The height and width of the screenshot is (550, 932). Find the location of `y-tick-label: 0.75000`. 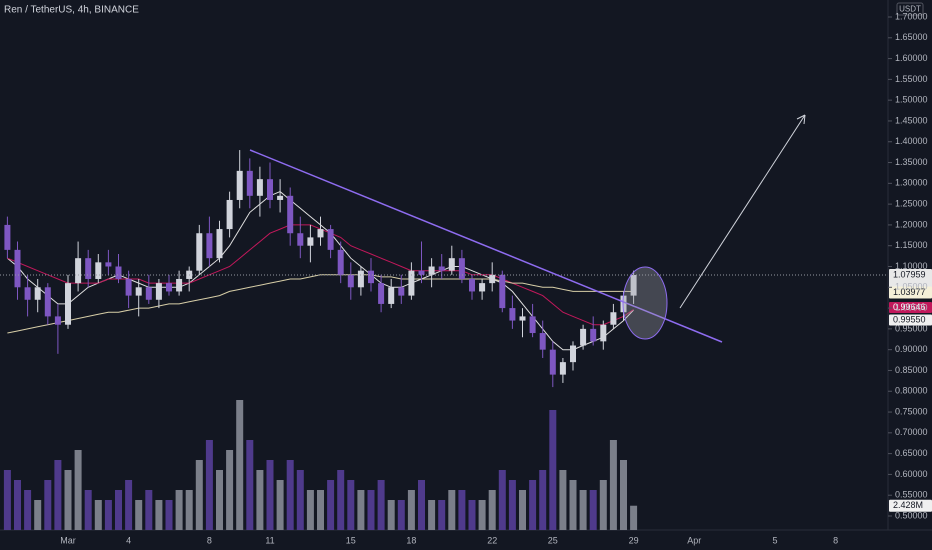

y-tick-label: 0.75000 is located at coordinates (911, 411).